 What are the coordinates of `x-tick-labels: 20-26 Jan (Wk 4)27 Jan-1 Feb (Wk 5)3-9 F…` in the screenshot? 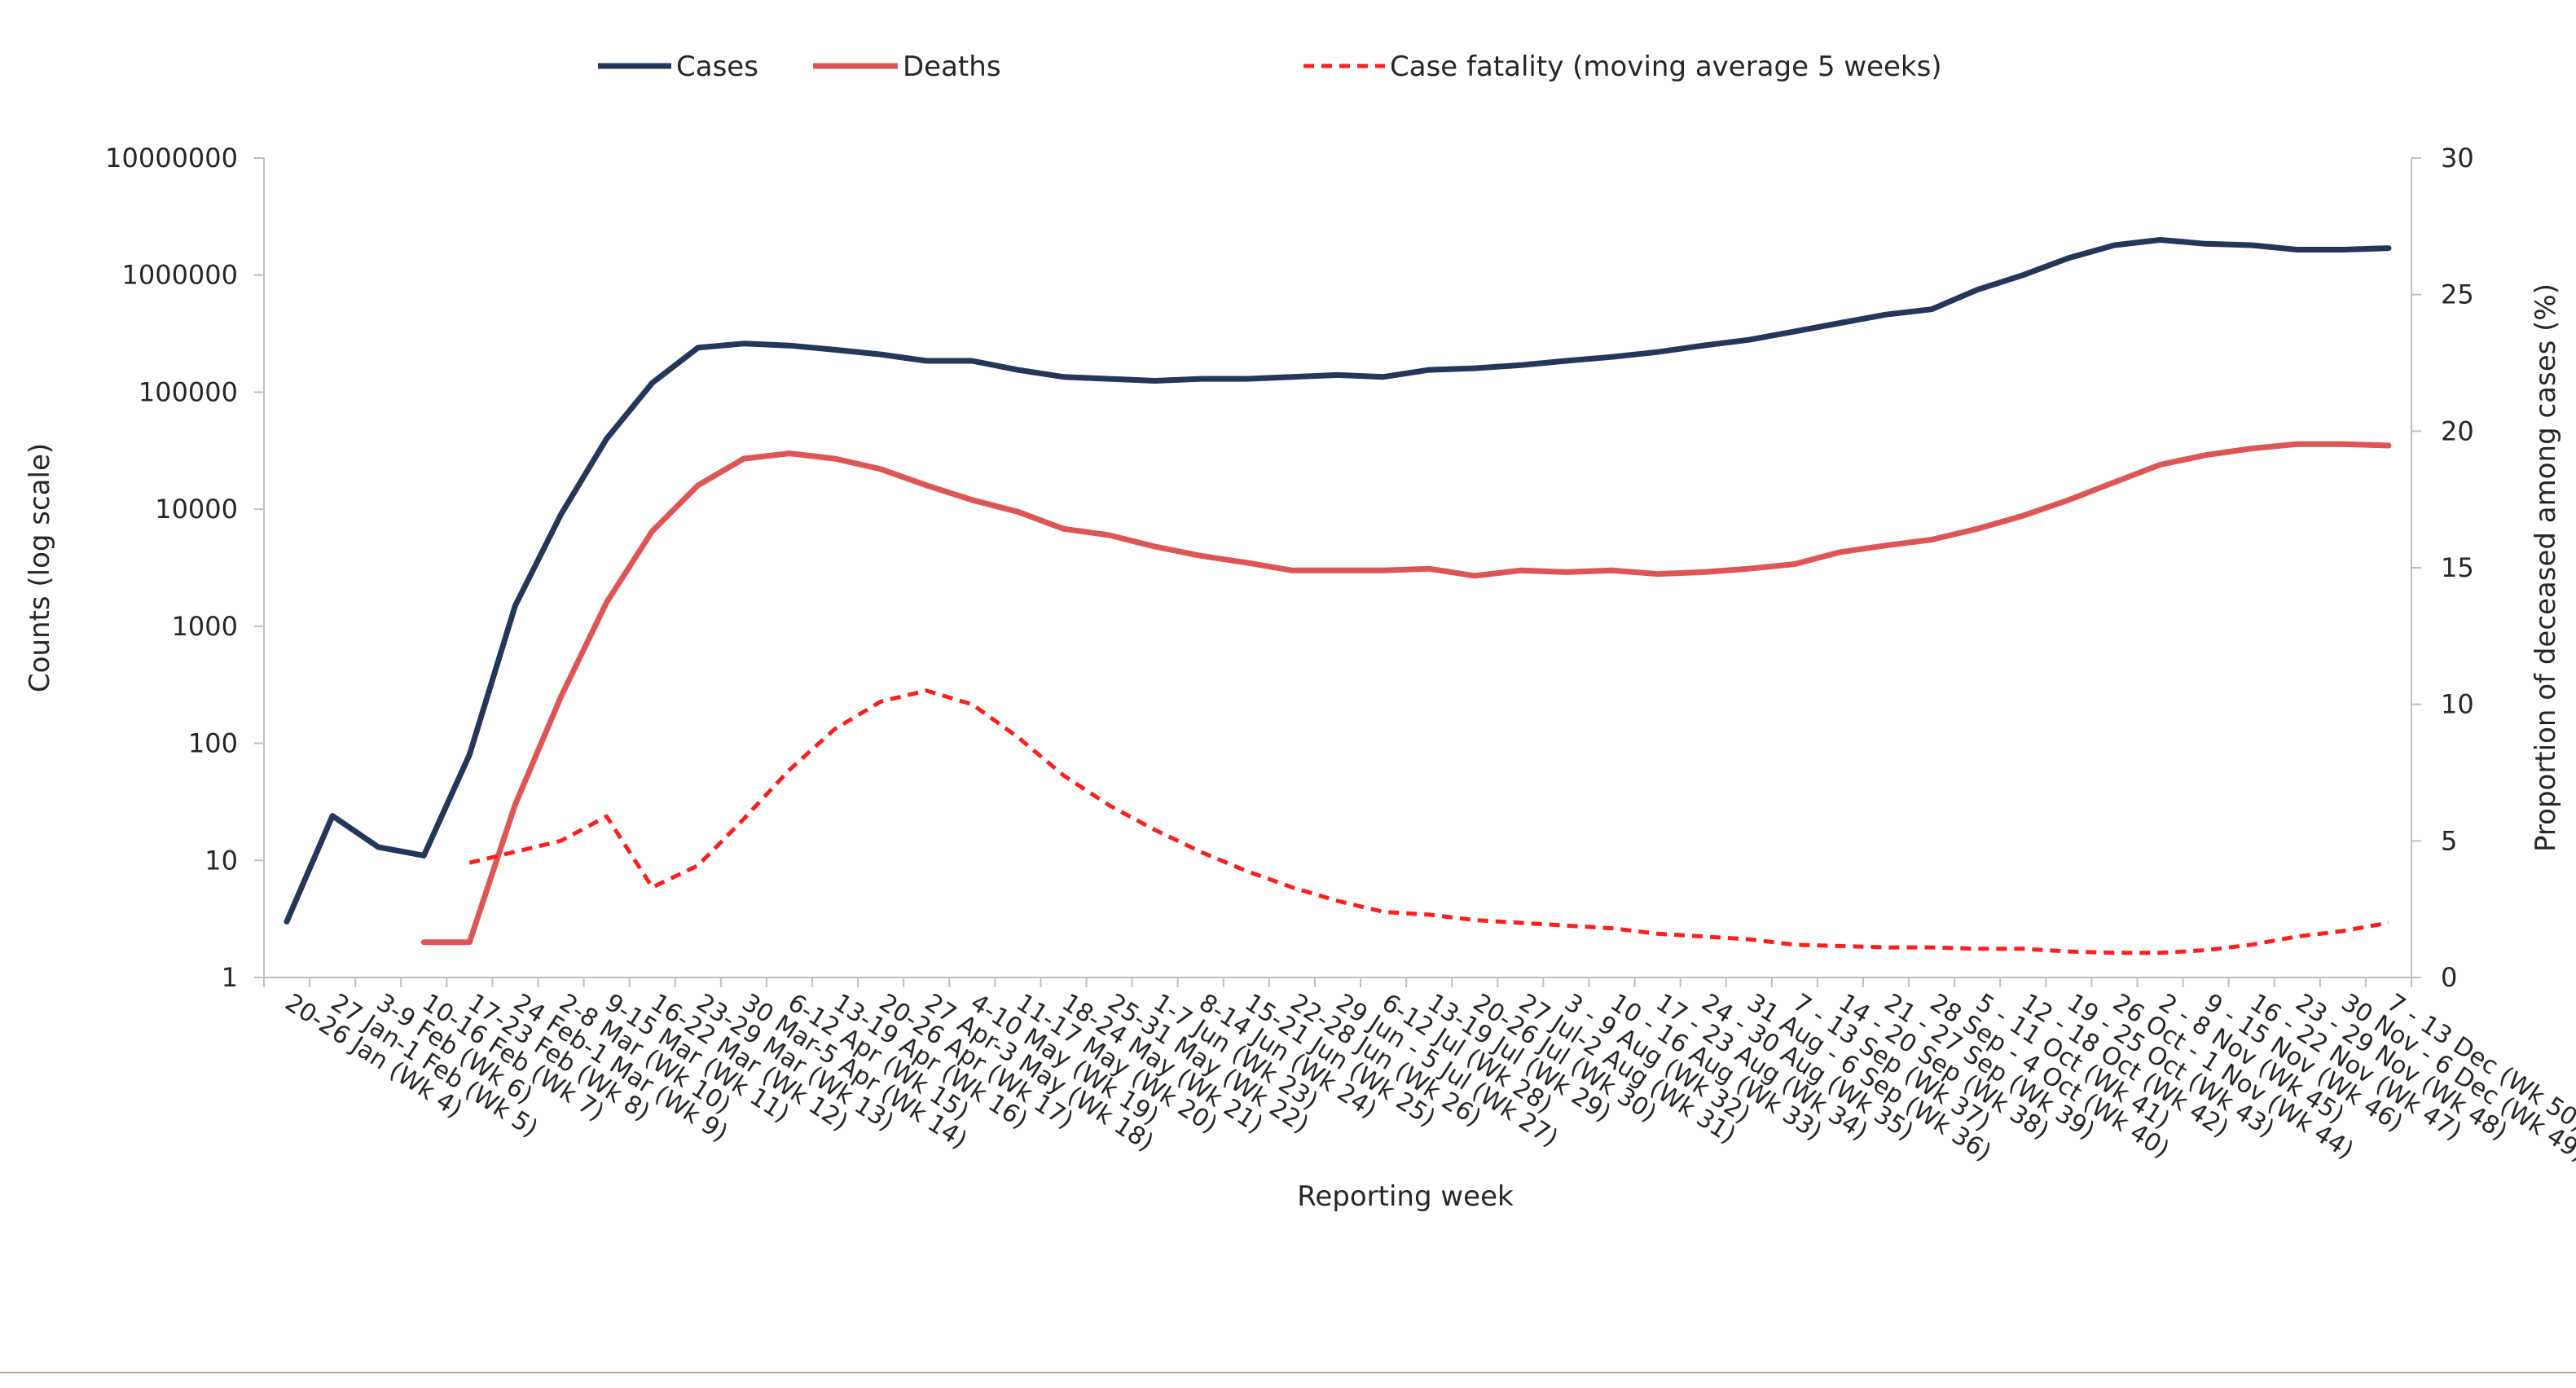 It's located at (1419, 1072).